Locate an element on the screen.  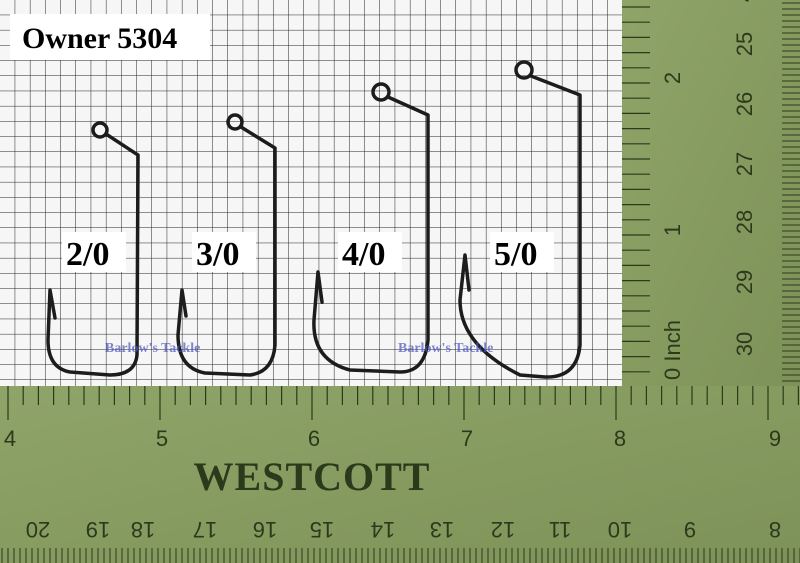
cm-label: 16 is located at coordinates (265, 529).